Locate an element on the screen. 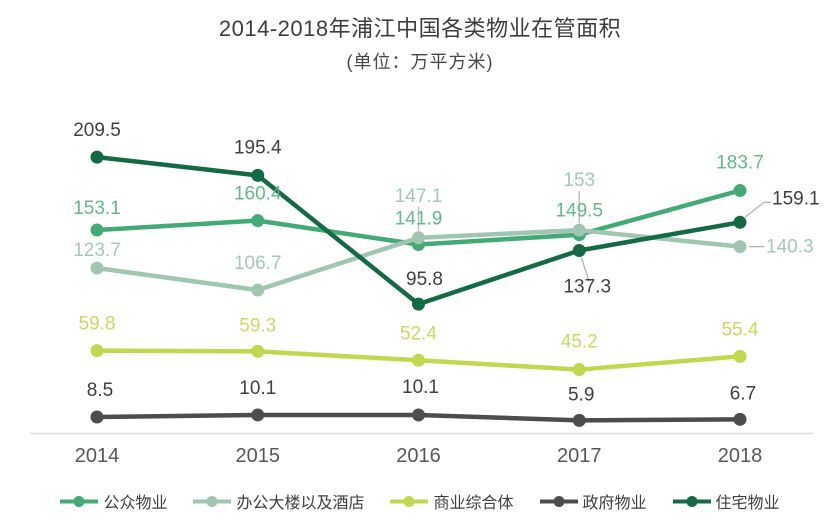  value-label: 8.5 is located at coordinates (100, 390).